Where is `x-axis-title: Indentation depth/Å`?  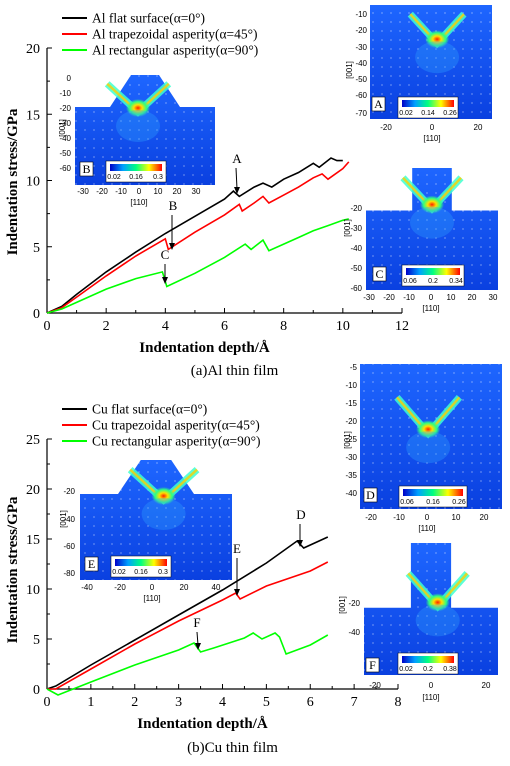
x-axis-title: Indentation depth/Å is located at coordinates (204, 348).